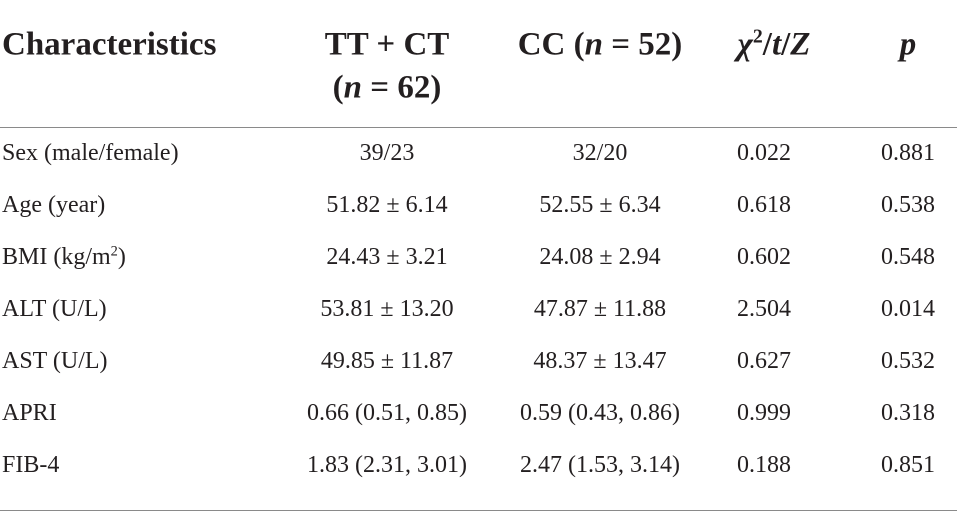 Image resolution: width=957 pixels, height=526 pixels. What do you see at coordinates (338, 87) in the screenshot?
I see `header-text: (` at bounding box center [338, 87].